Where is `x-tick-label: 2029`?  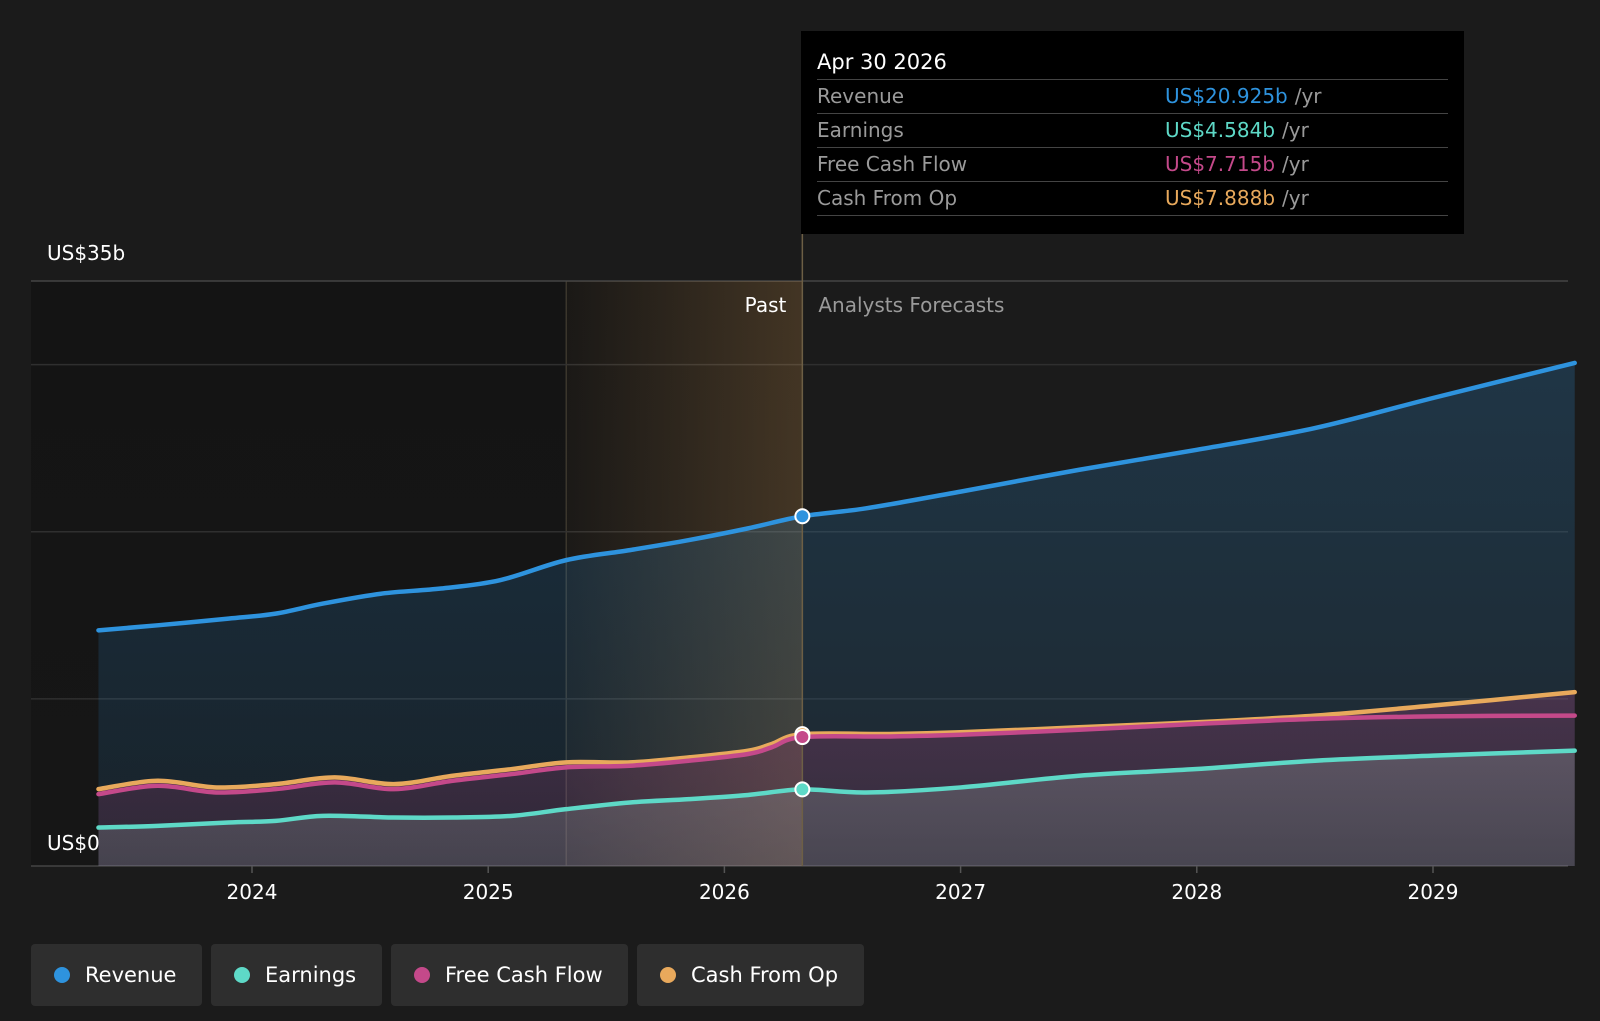
x-tick-label: 2029 is located at coordinates (1433, 892).